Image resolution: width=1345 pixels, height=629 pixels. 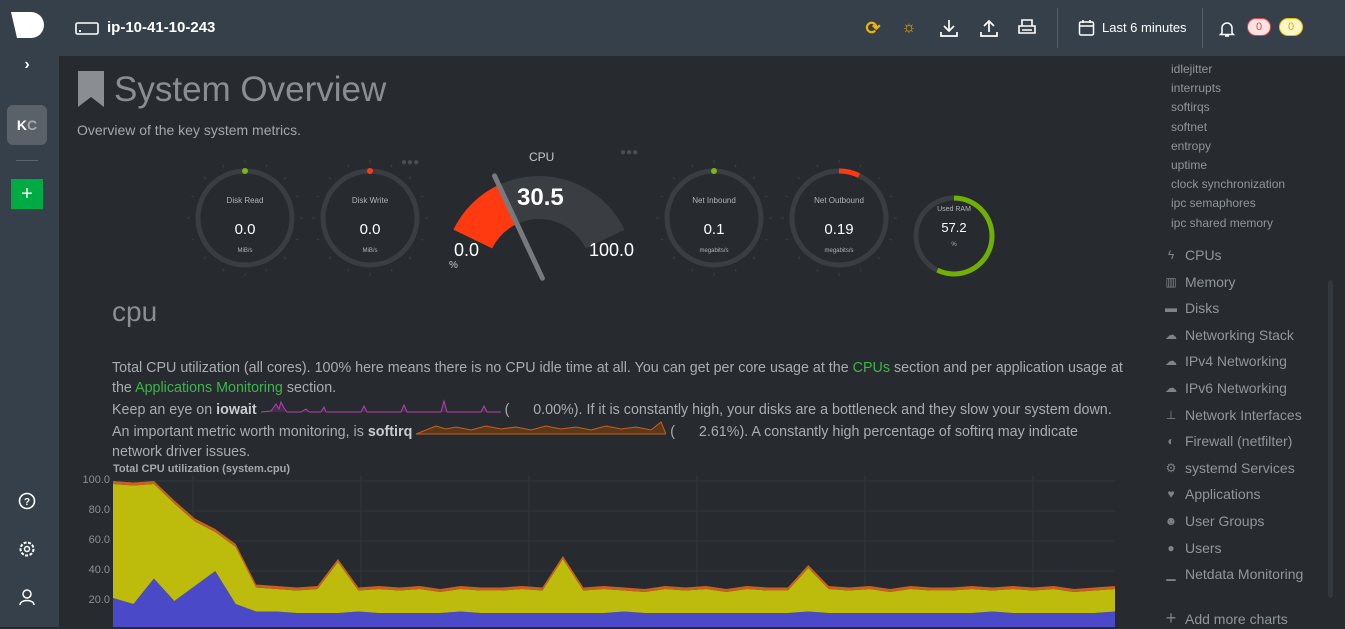 What do you see at coordinates (1227, 441) in the screenshot?
I see `menu-item: ◐ Firewall (netfilter)` at bounding box center [1227, 441].